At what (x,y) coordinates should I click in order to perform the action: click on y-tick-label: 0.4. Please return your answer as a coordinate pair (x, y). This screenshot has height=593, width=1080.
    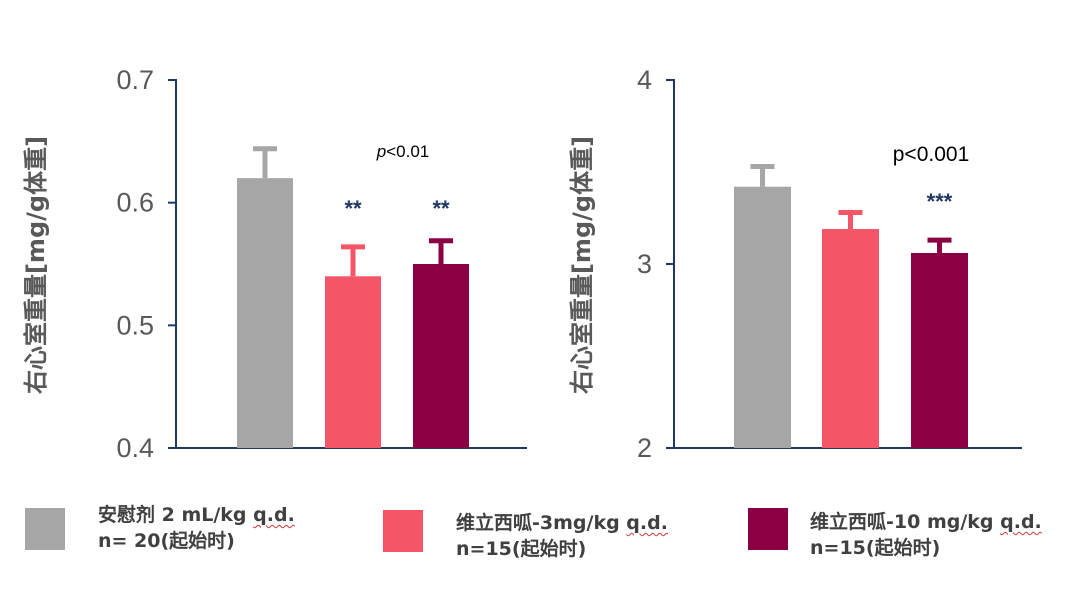
    Looking at the image, I should click on (135, 448).